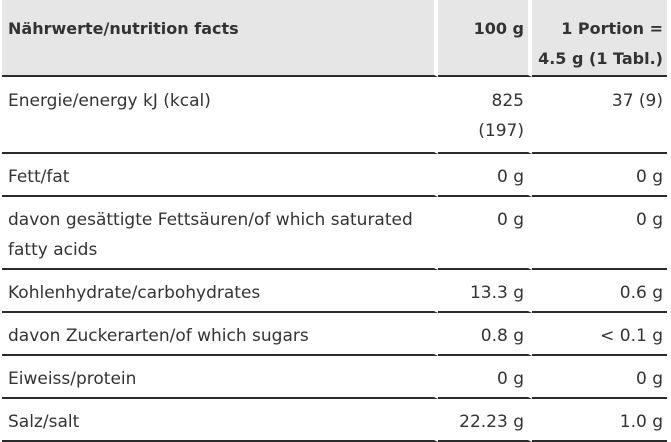 This screenshot has height=442, width=671. I want to click on header-portion-line2: 4.5 g (1 Tabl.), so click(600, 58).